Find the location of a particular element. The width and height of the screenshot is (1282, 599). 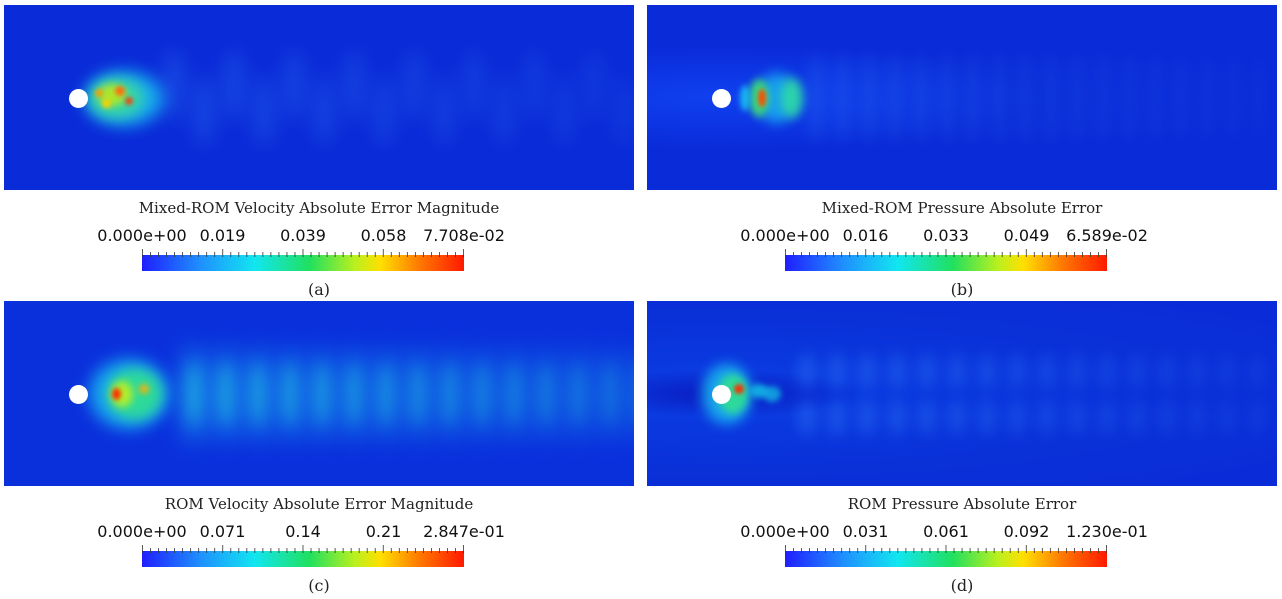

colorbar-d is located at coordinates (946, 556).